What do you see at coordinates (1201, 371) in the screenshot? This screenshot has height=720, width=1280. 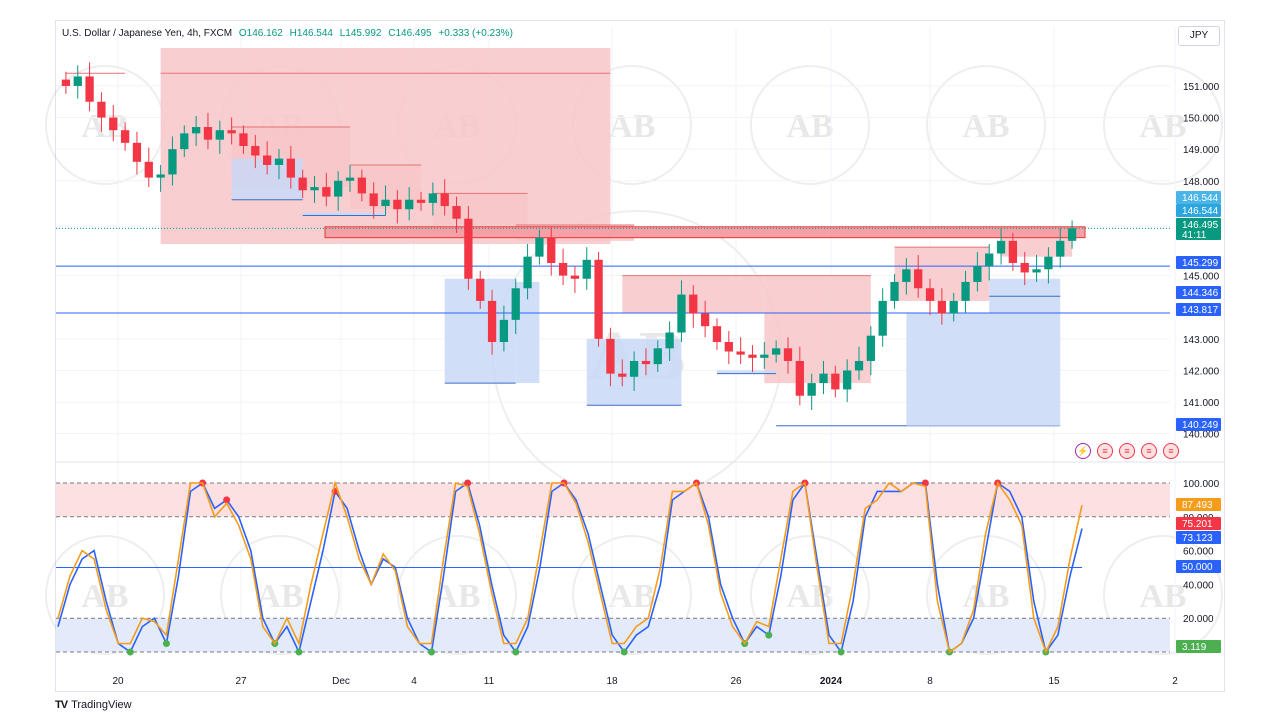 I see `price-tick-label: 142.000` at bounding box center [1201, 371].